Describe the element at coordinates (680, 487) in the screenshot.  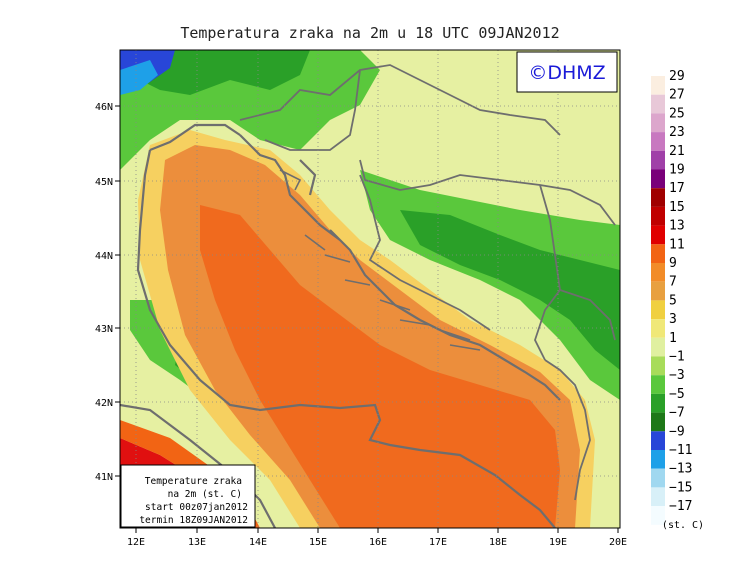
I see `legend-label: −15` at that location.